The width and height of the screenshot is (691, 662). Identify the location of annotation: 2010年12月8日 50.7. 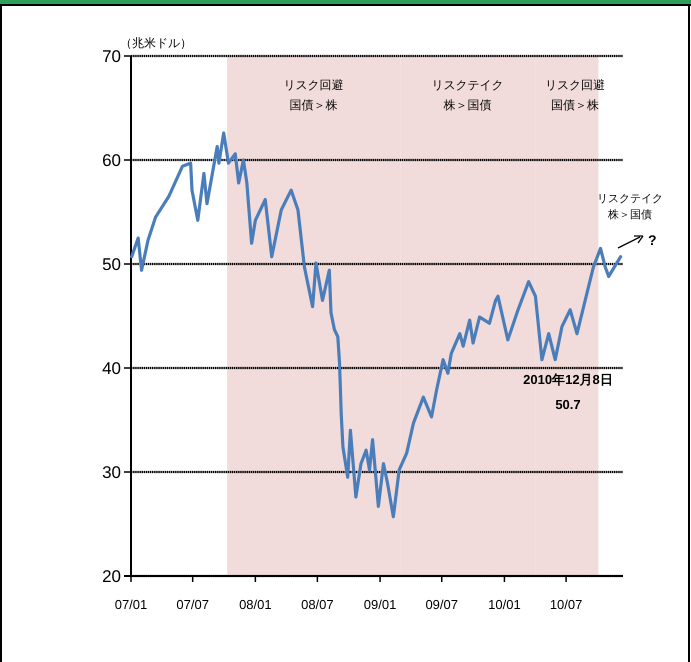
(568, 392).